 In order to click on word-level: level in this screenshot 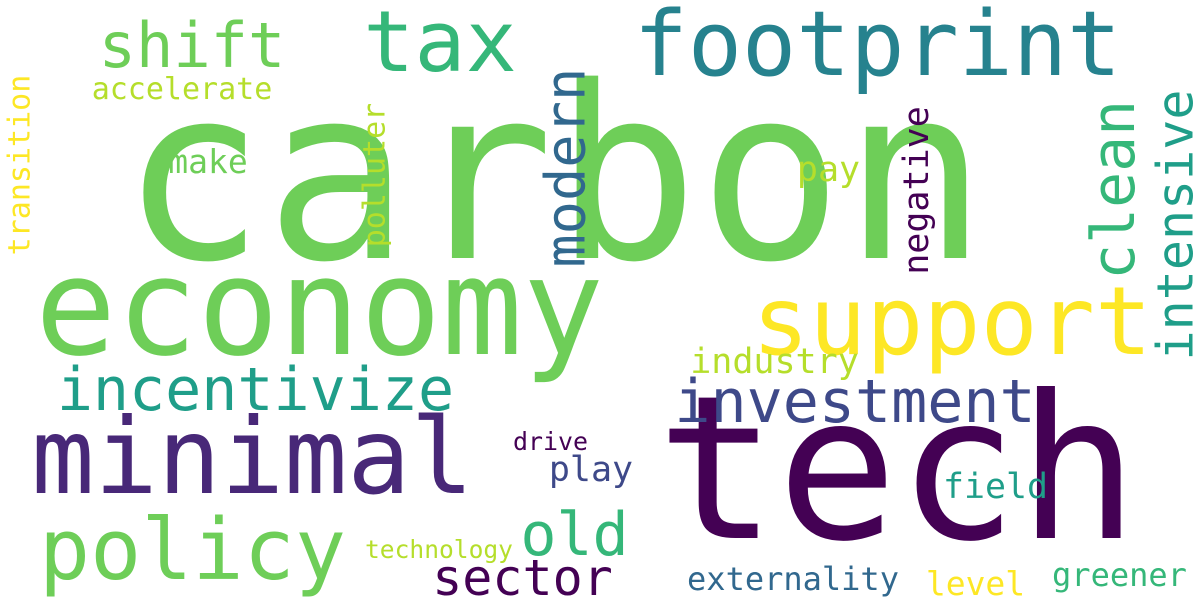, I will do `click(975, 582)`.